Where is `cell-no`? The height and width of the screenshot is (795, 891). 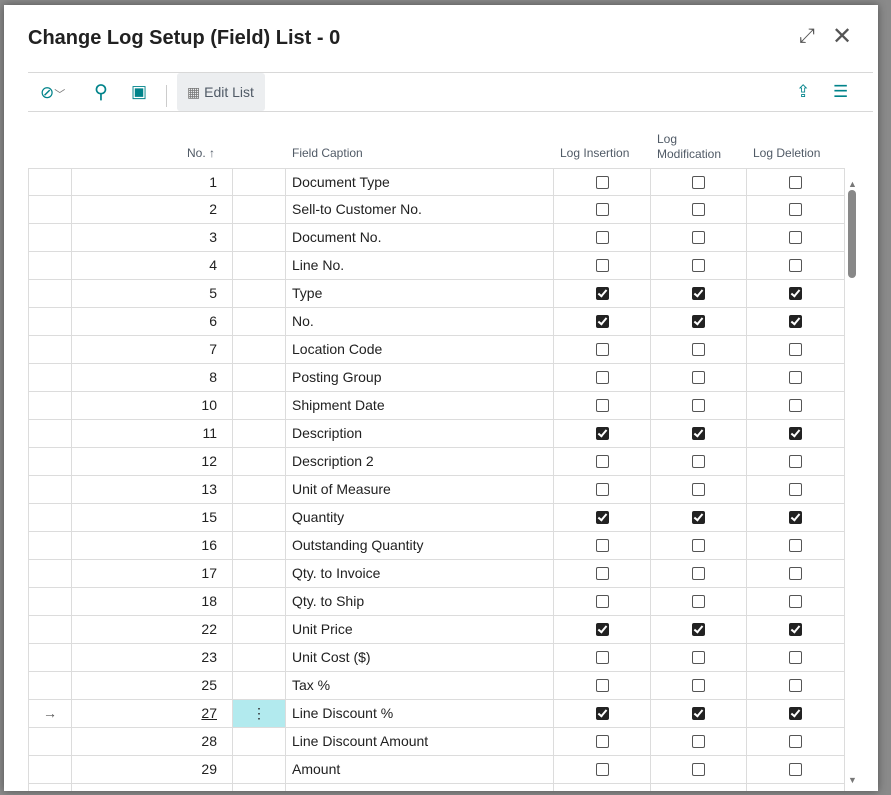 cell-no is located at coordinates (152, 787).